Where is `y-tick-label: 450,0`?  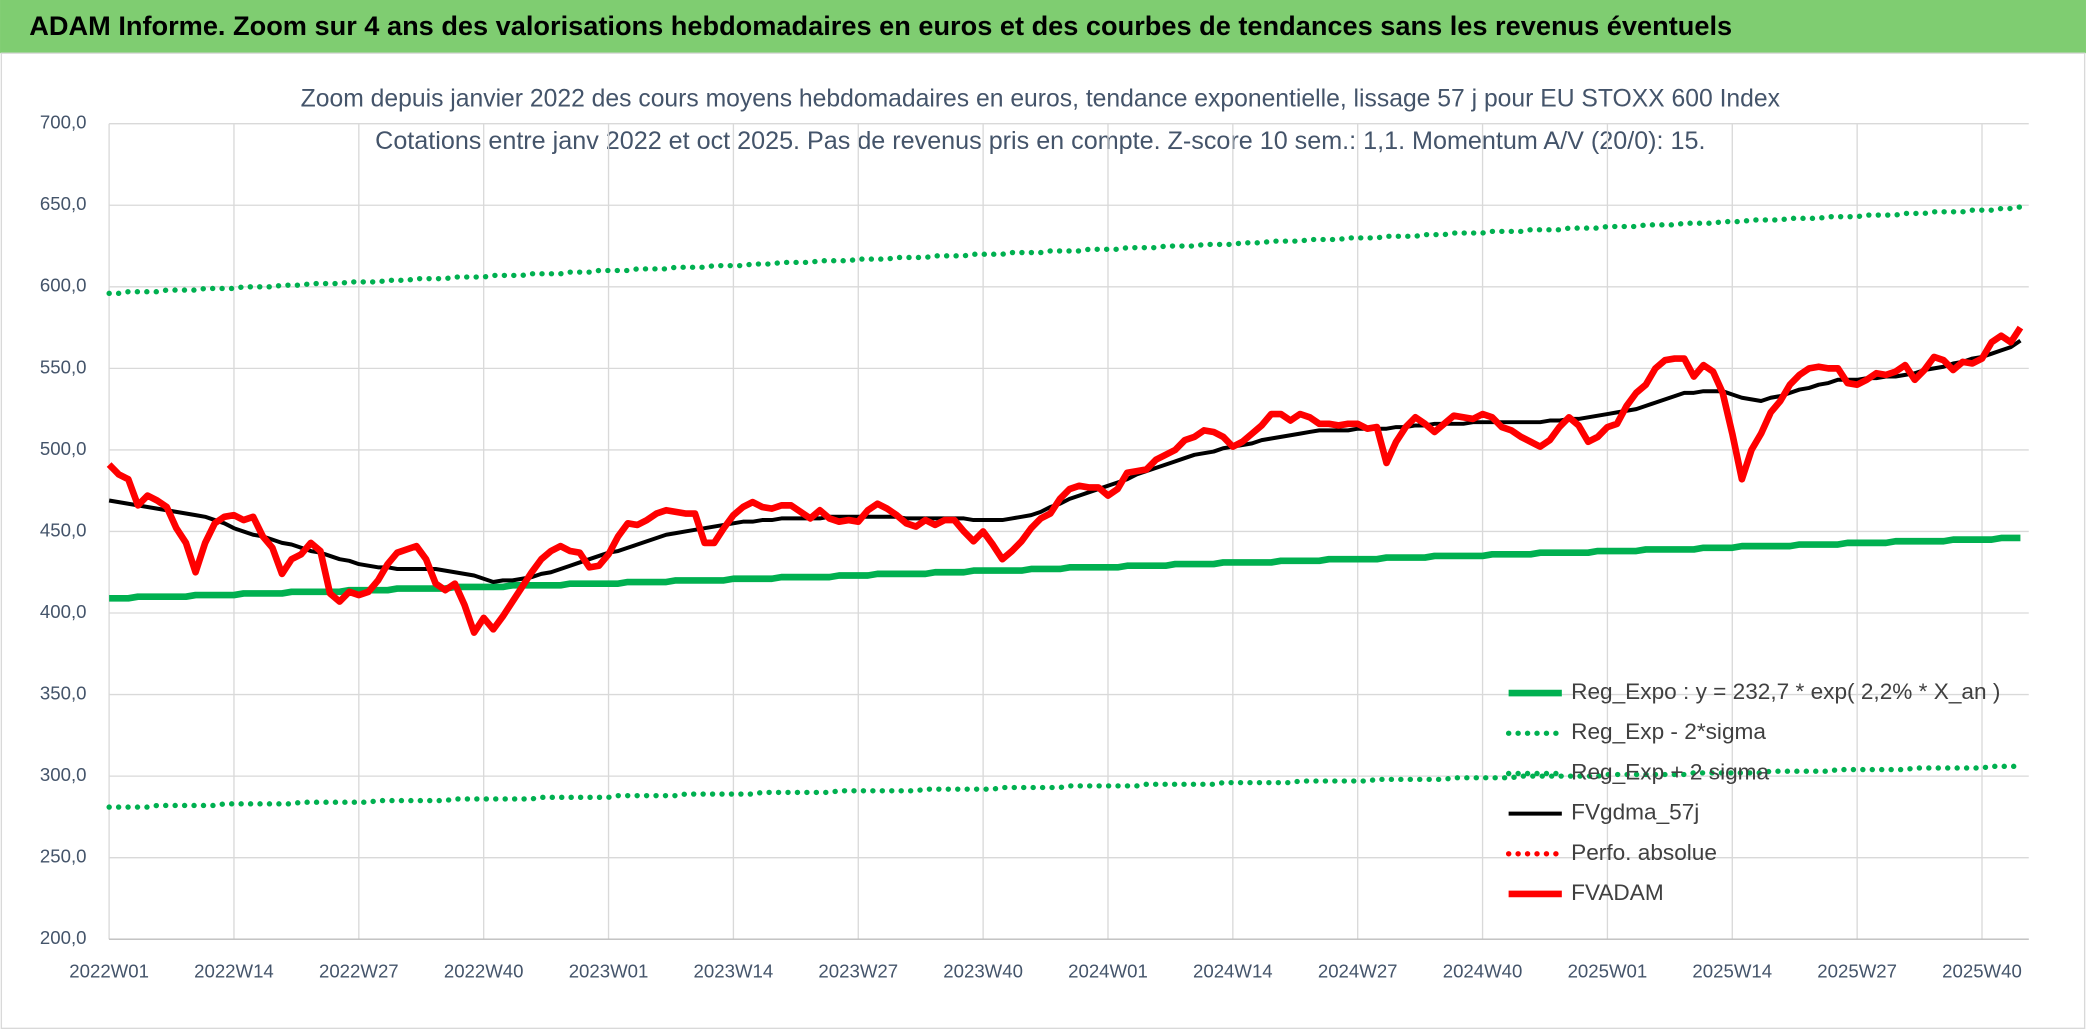 y-tick-label: 450,0 is located at coordinates (63, 529).